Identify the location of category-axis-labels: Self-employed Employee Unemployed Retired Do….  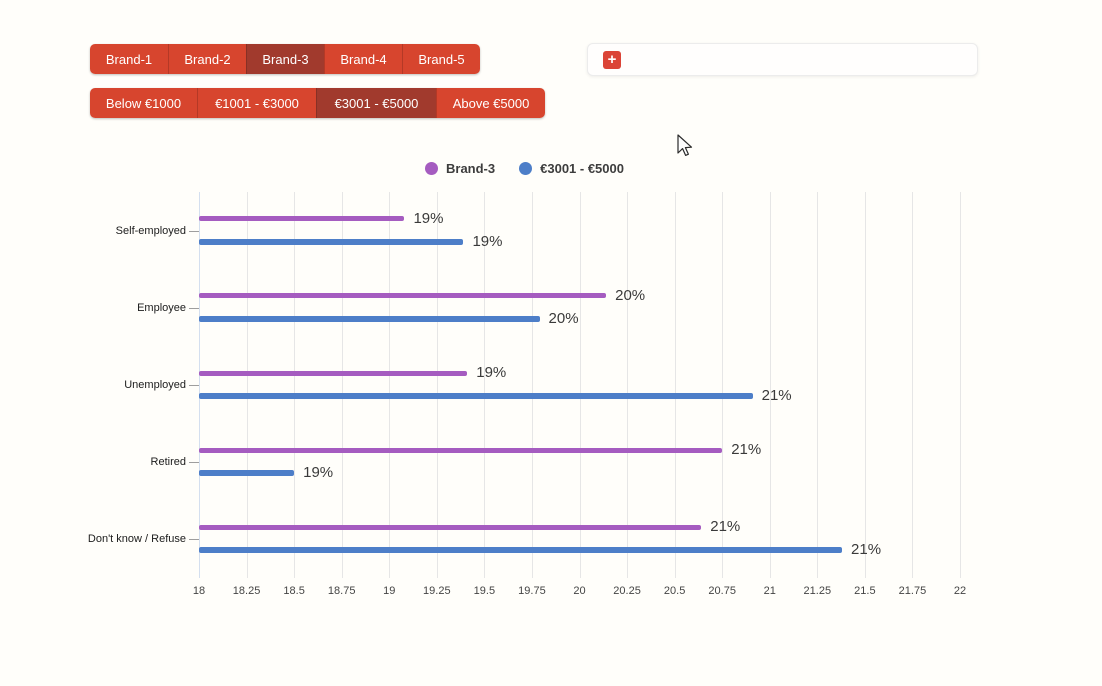
(93, 385).